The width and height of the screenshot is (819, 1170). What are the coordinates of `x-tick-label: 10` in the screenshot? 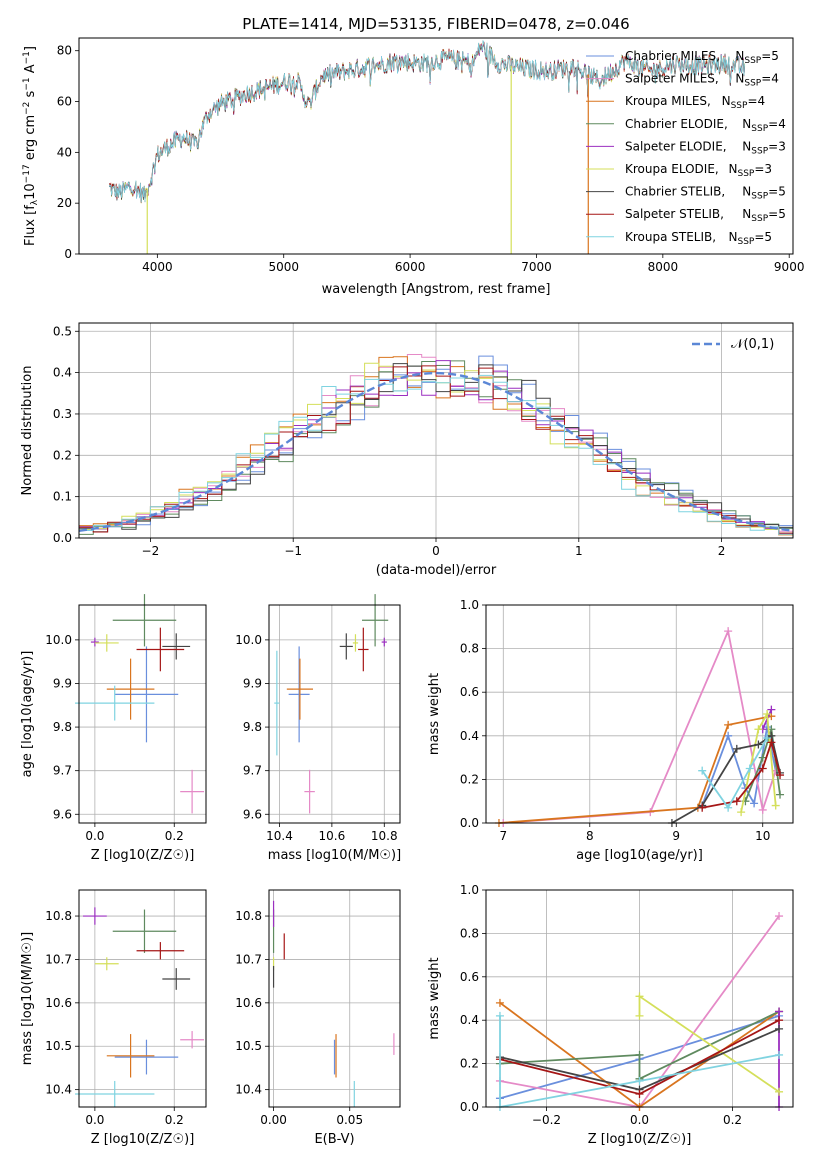 It's located at (762, 836).